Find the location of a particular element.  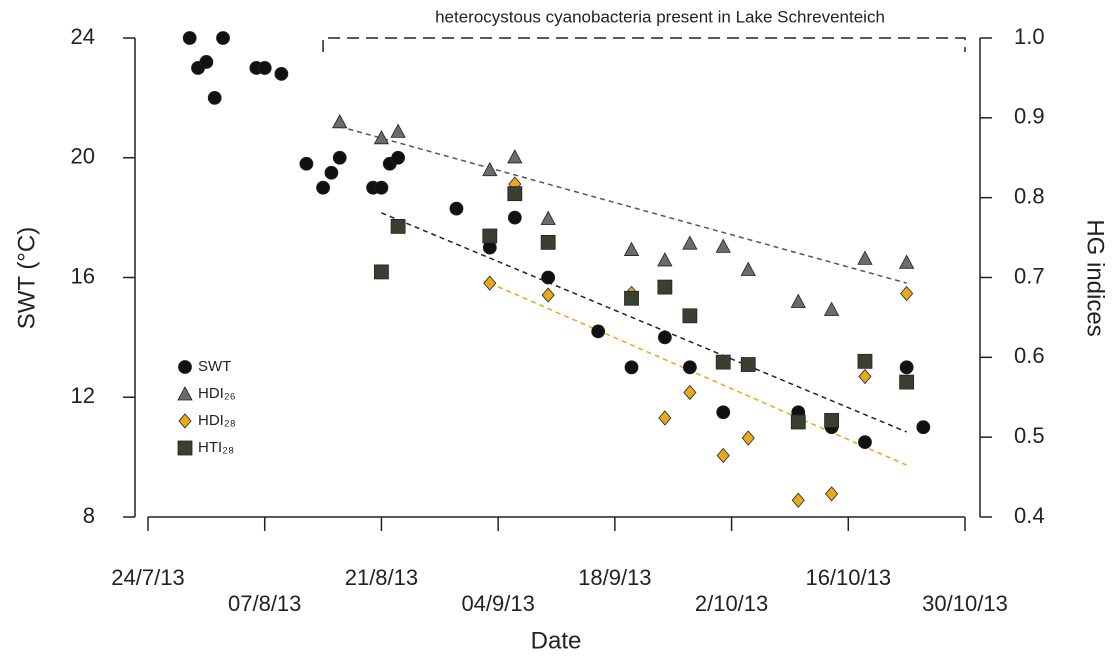

x-tick-label: 16/10/13 is located at coordinates (848, 577).